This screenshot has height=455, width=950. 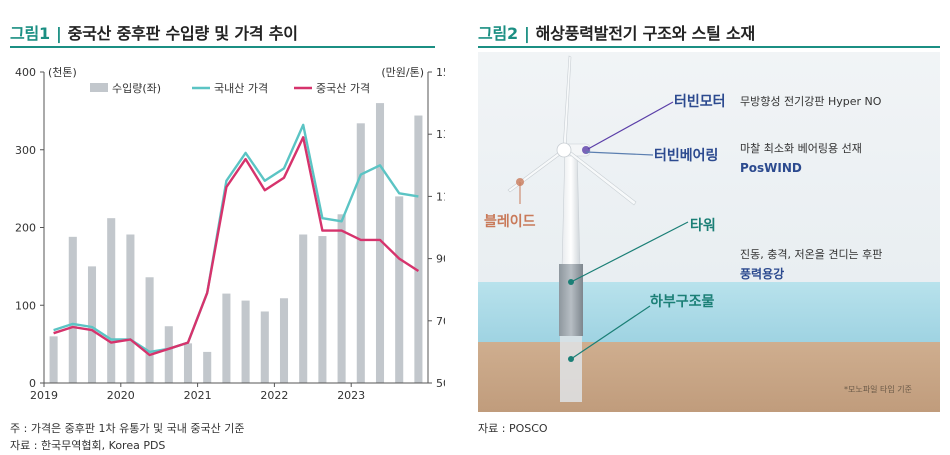 I want to click on figure1-title-rule, so click(x=222, y=47).